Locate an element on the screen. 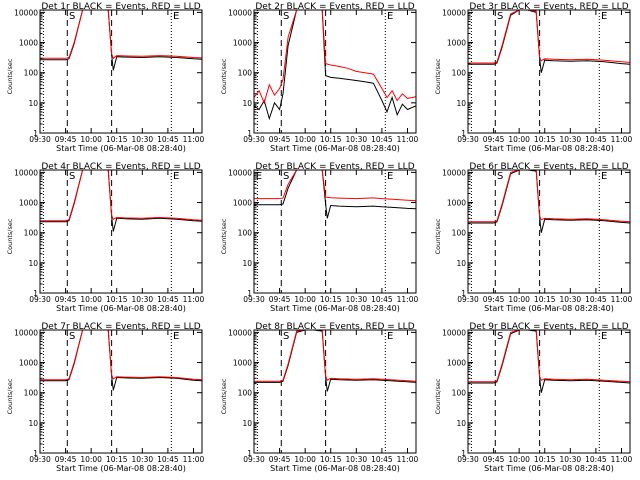 Image resolution: width=640 pixels, height=480 pixels. chart-title: Det 3r BLACK = Events, RED = LLD is located at coordinates (548, 7).